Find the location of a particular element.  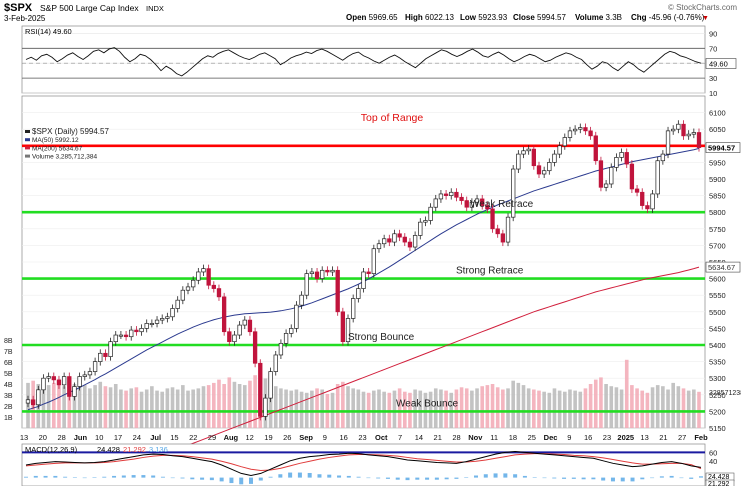

price-tick-label: 5400 is located at coordinates (717, 345).